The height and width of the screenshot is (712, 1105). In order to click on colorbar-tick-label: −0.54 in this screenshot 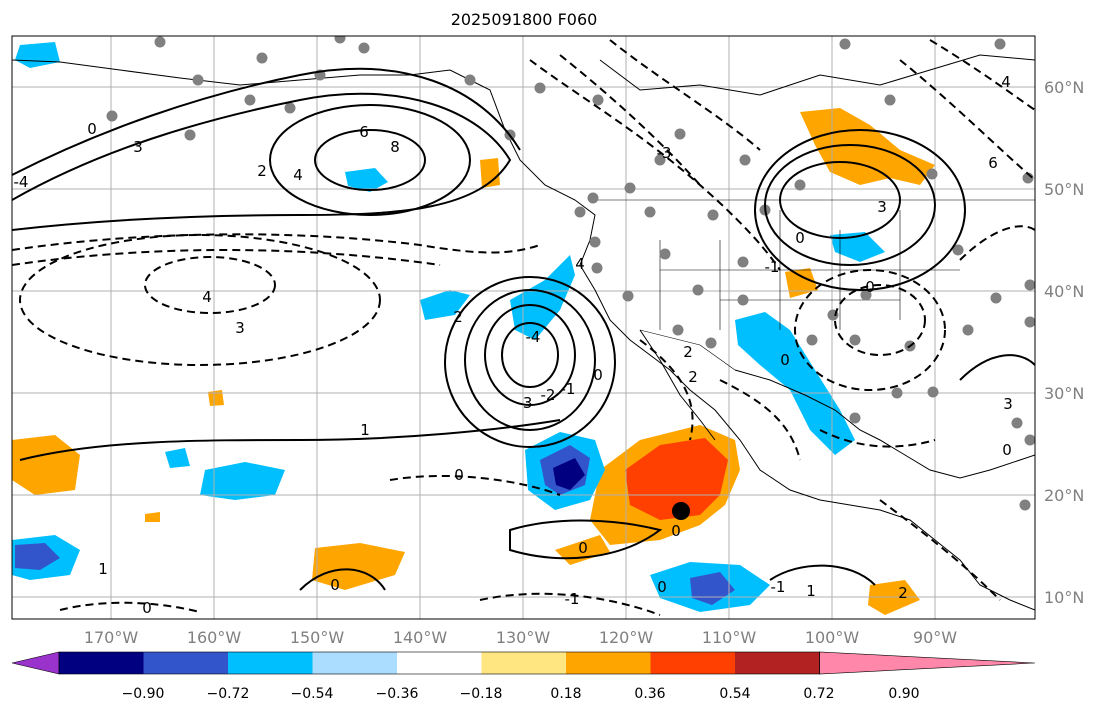, I will do `click(312, 694)`.